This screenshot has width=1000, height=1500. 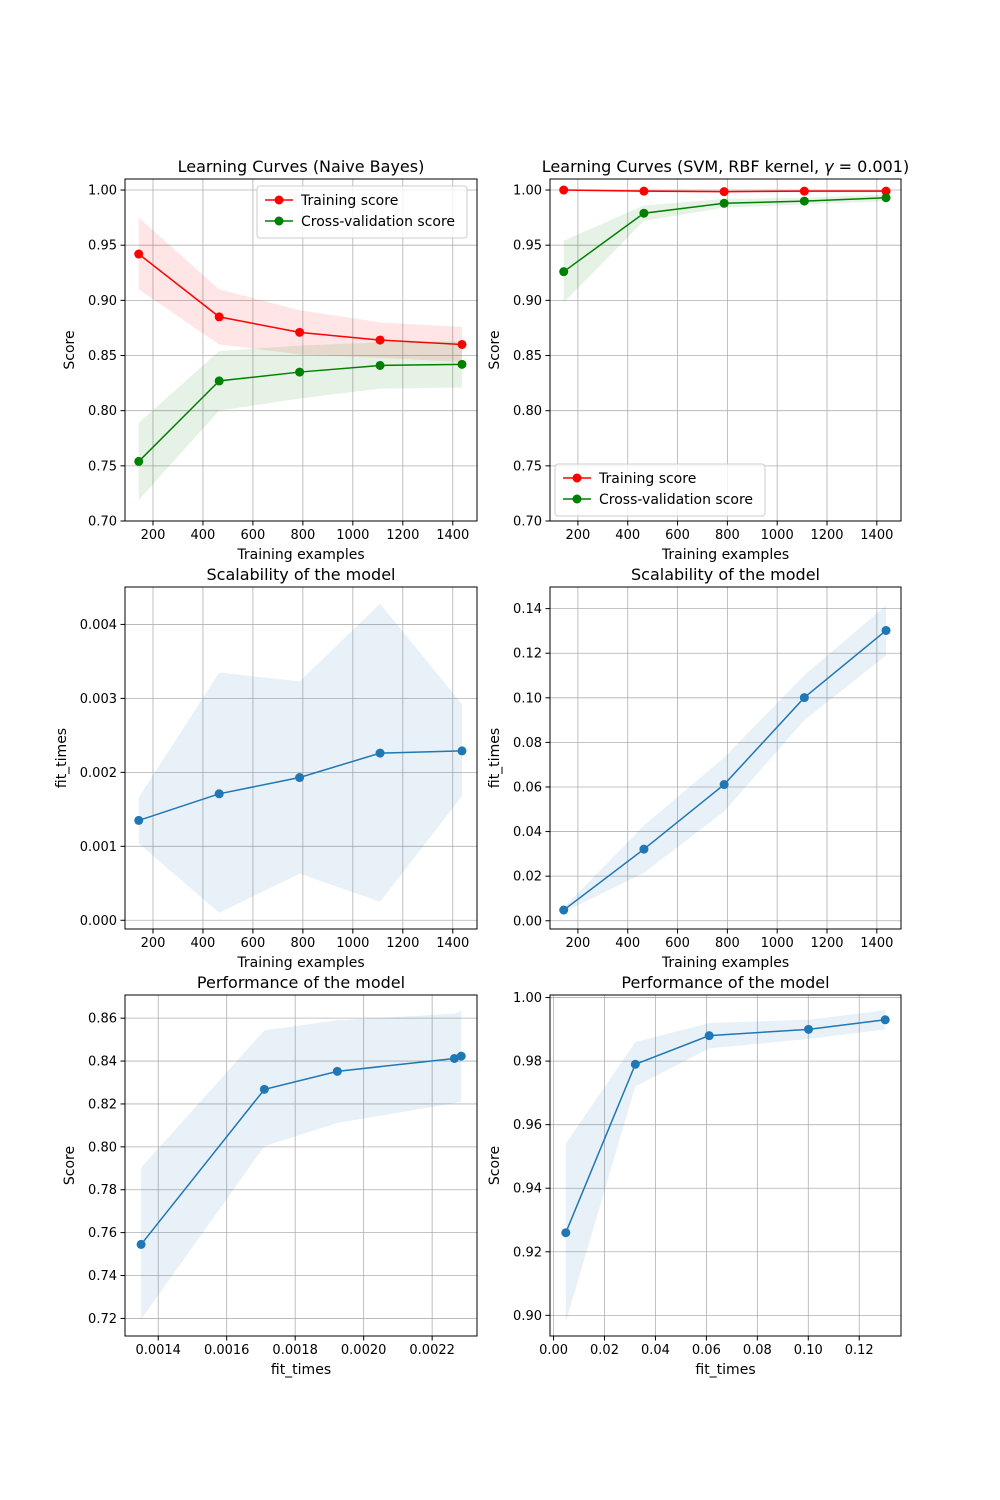 What do you see at coordinates (102, 191) in the screenshot?
I see `y-tick-label: 1.00` at bounding box center [102, 191].